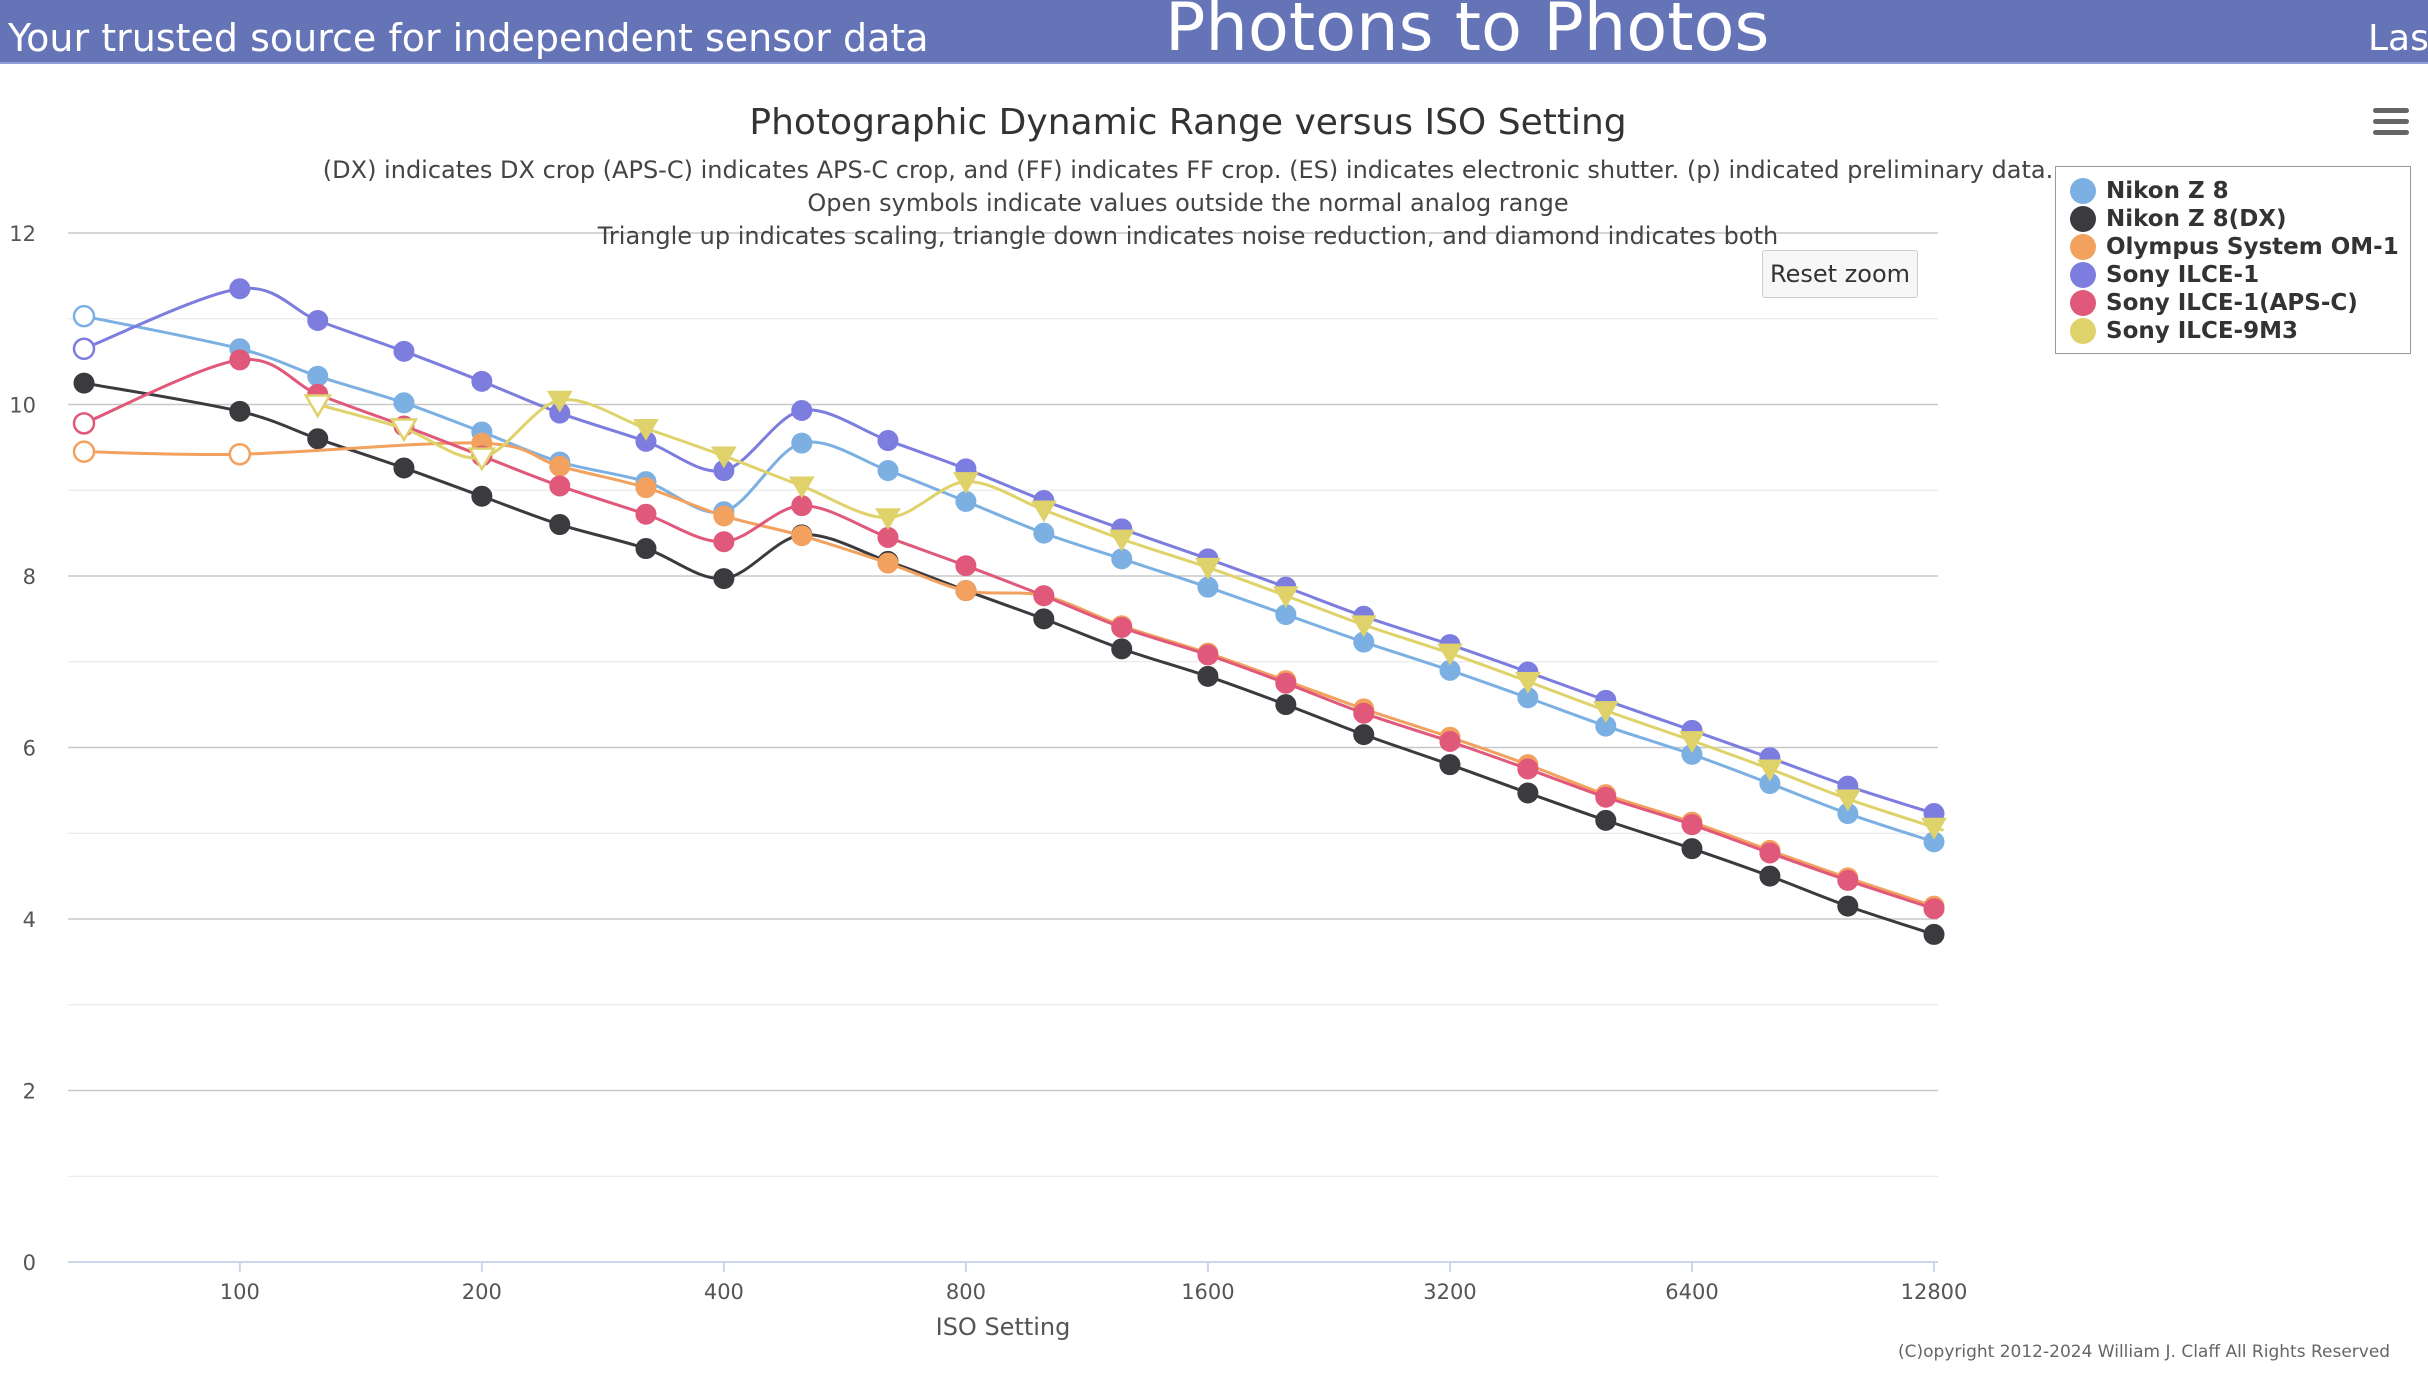  I want to click on last-updated-label: Last, so click(2398, 38).